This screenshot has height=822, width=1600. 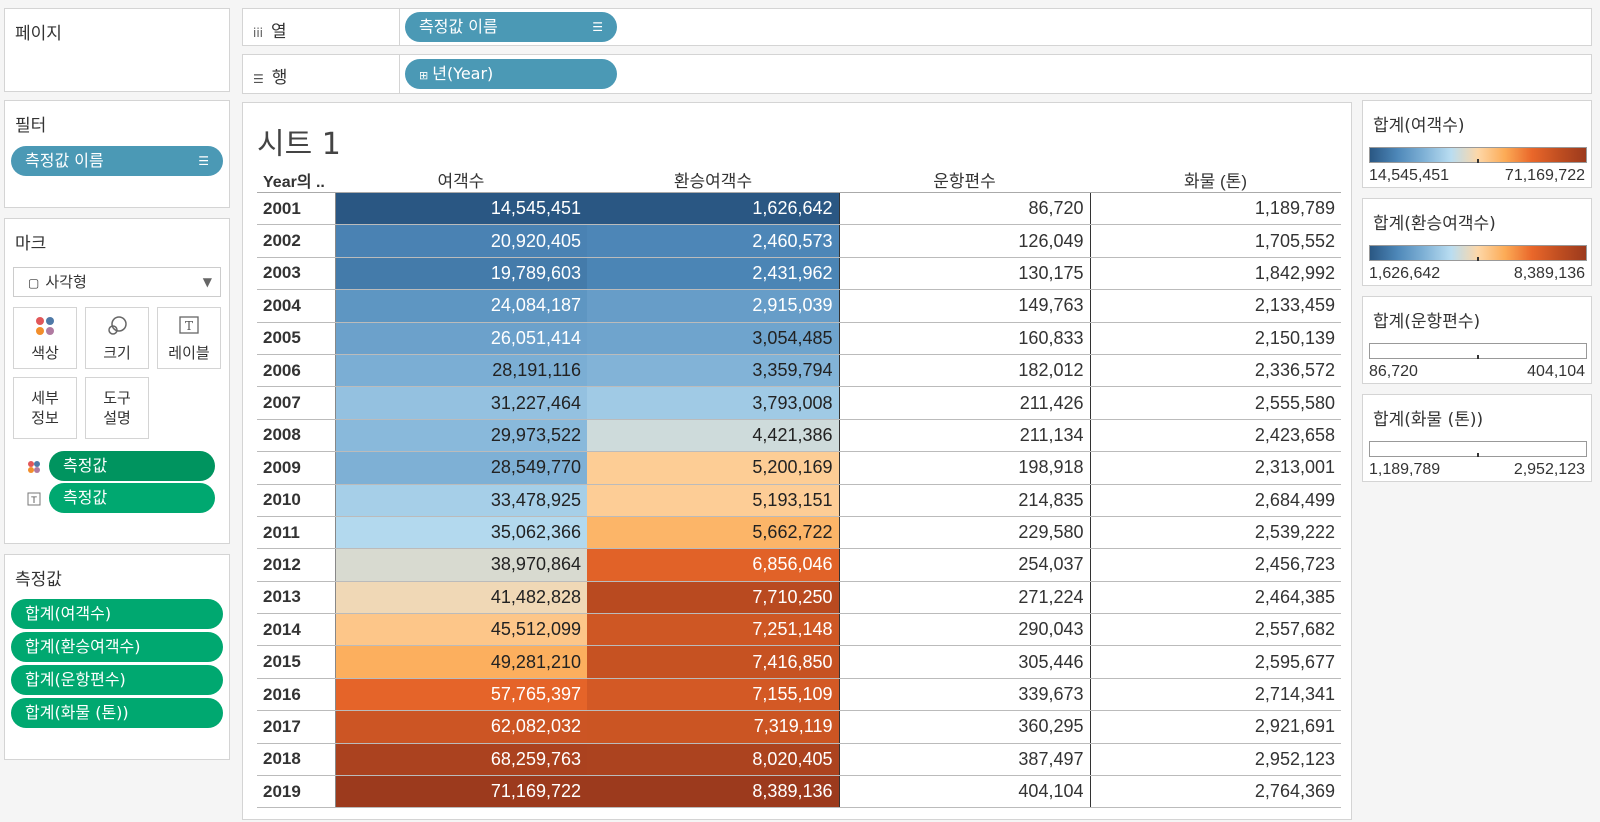 I want to click on flights-column-header: 운항편수, so click(x=964, y=180).